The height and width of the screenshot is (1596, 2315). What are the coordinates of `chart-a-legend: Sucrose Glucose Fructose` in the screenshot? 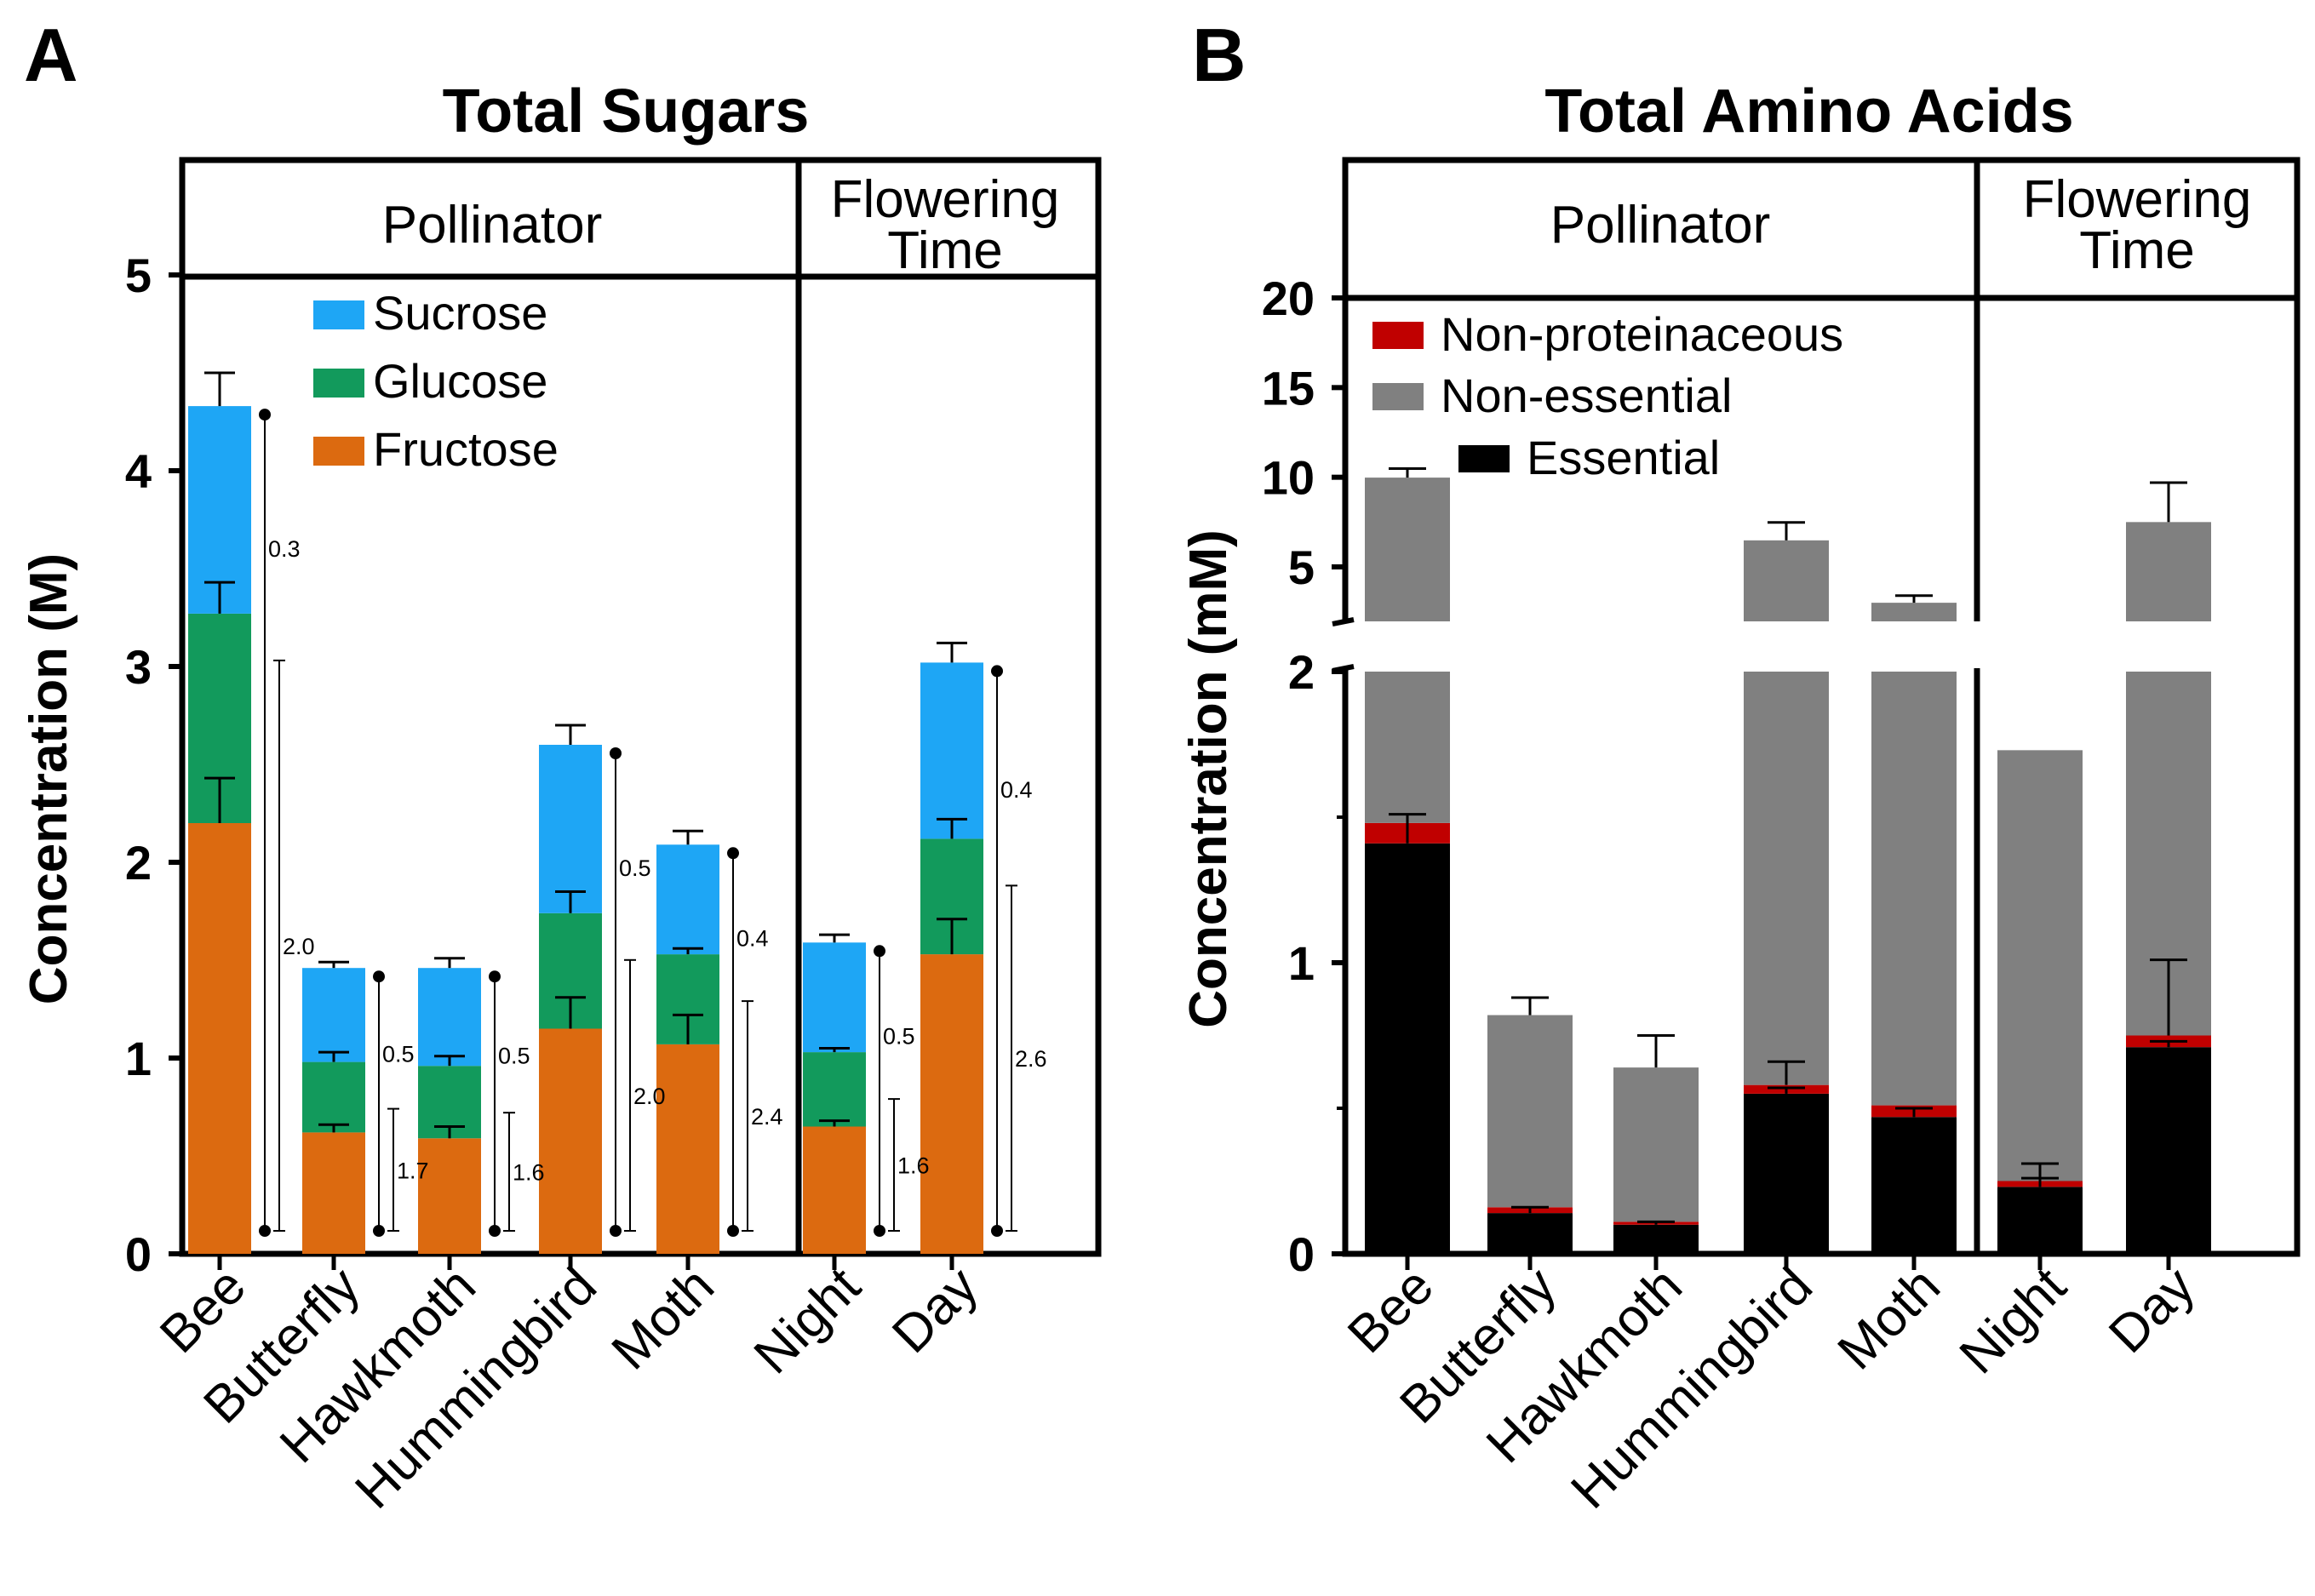 It's located at (436, 381).